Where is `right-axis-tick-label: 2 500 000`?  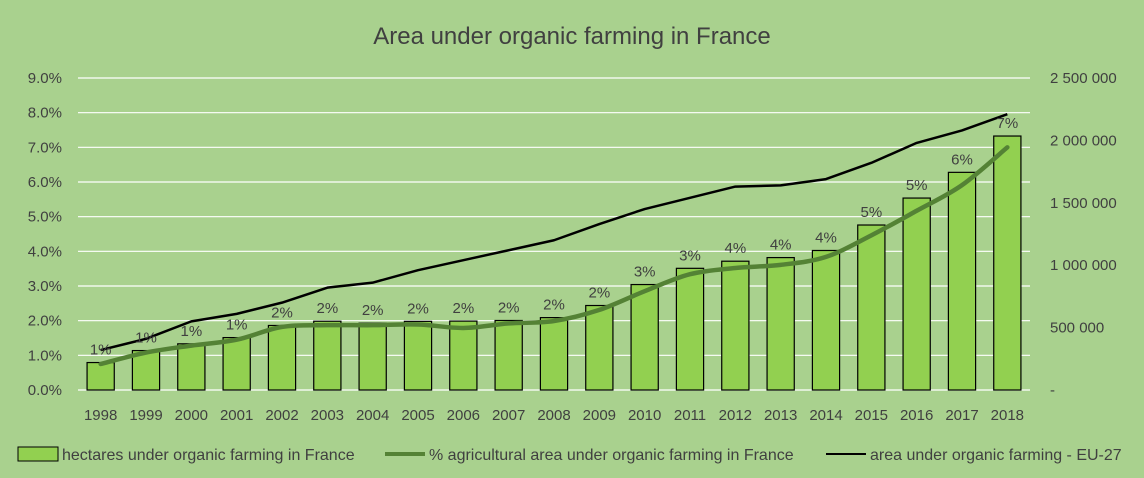 right-axis-tick-label: 2 500 000 is located at coordinates (1083, 78).